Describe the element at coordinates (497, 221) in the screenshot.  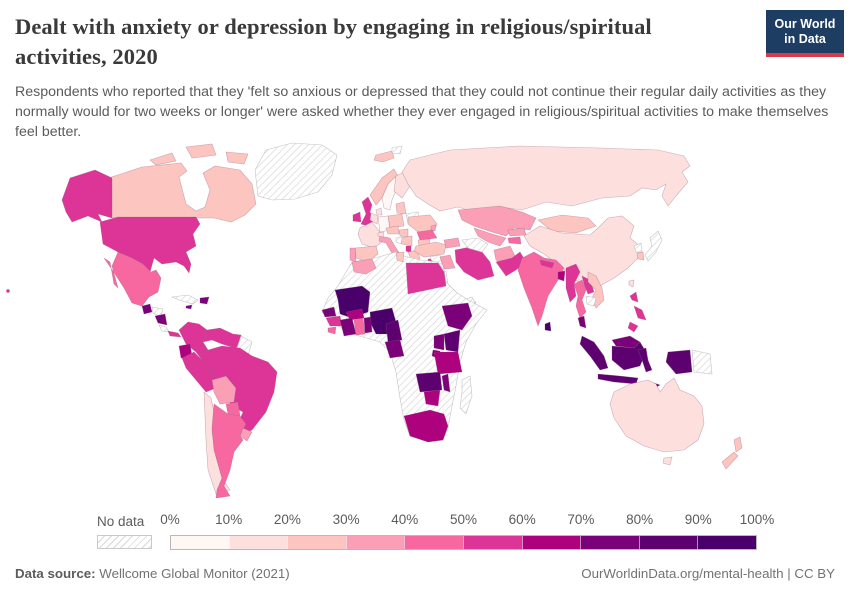
I see `map-region-kazakhstan` at that location.